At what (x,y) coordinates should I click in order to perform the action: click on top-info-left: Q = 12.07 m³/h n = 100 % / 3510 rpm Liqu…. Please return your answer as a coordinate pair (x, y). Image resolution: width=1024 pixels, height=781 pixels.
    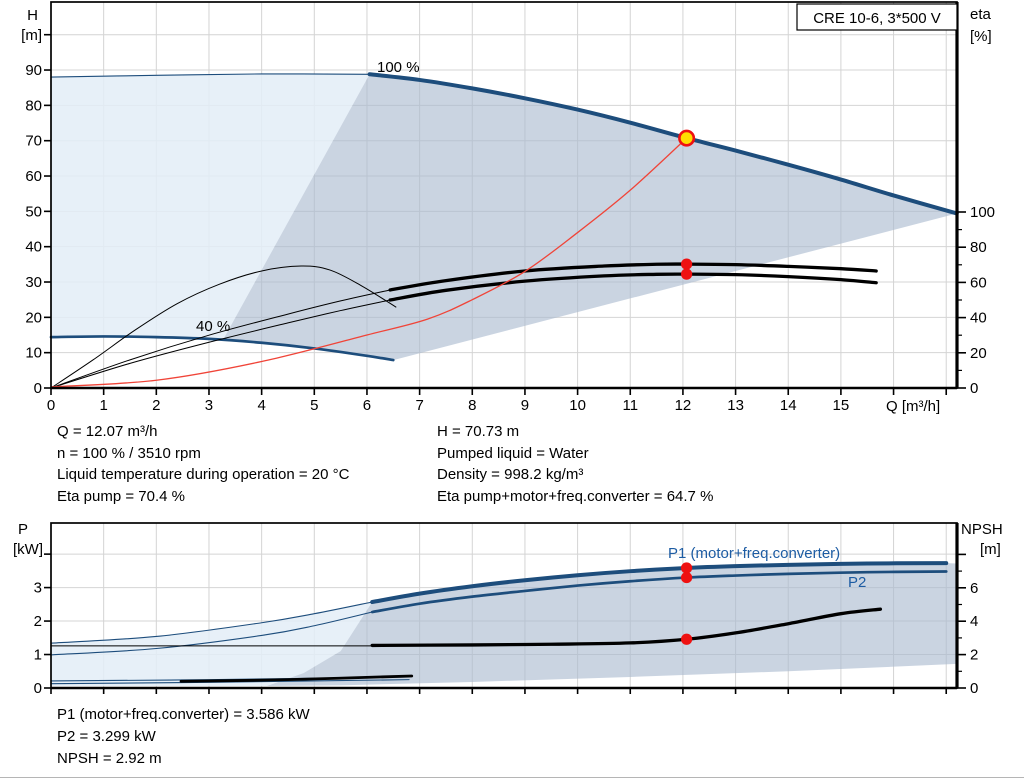
    Looking at the image, I should click on (203, 464).